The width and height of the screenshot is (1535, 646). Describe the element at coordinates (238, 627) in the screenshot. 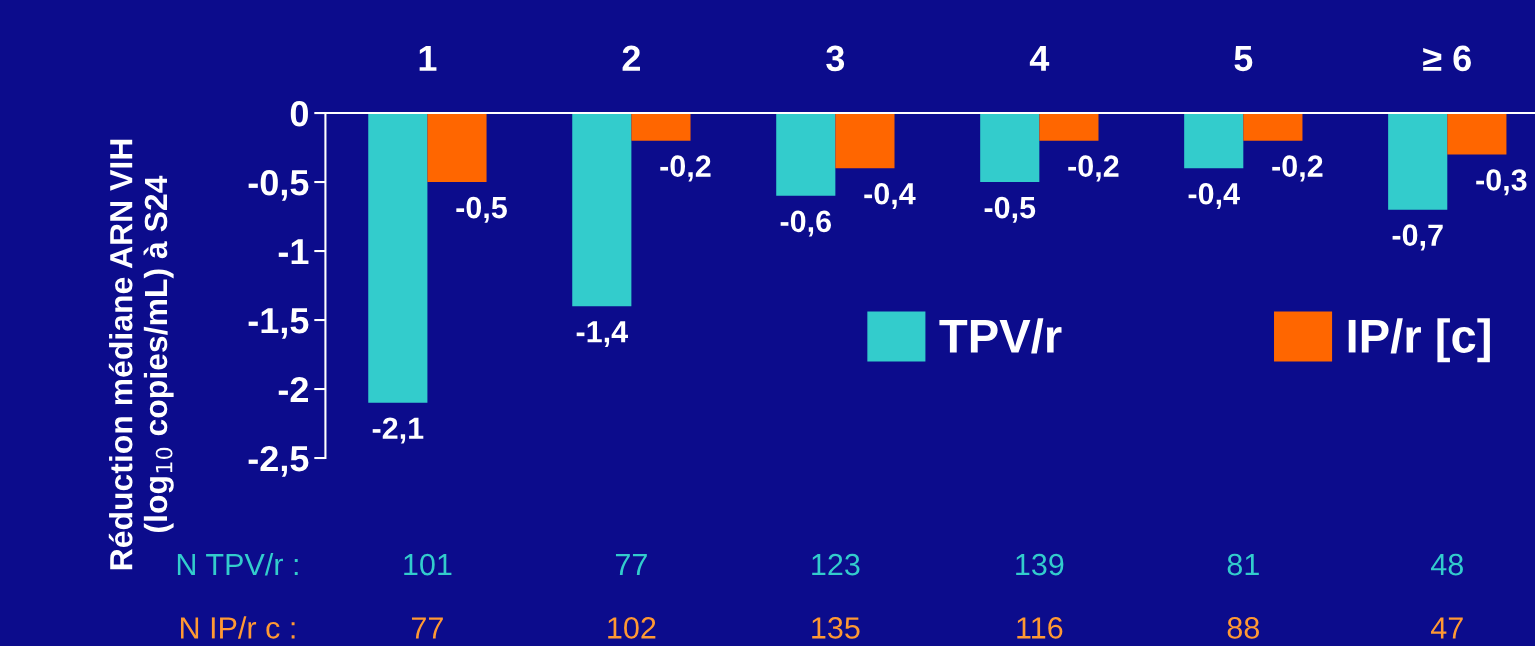

I see `text: N IP/r c :` at that location.